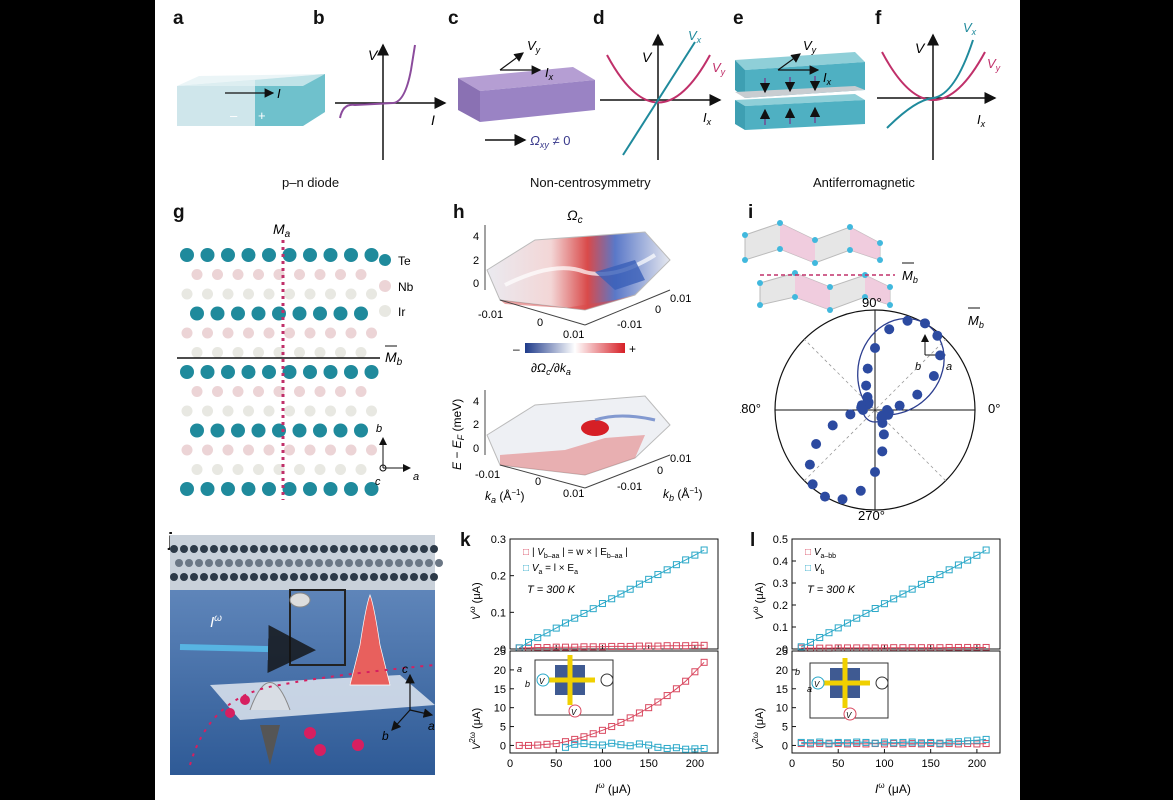  What do you see at coordinates (385, 311) in the screenshot?
I see `legend-ir-dot` at bounding box center [385, 311].